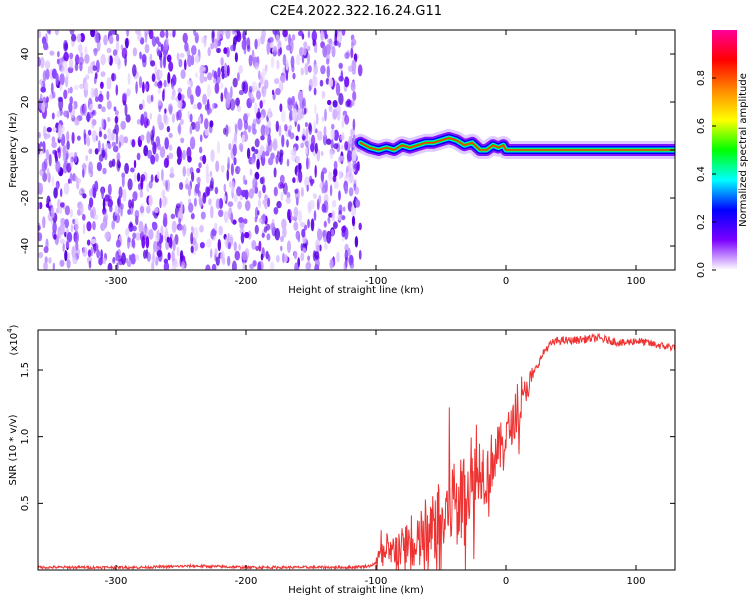  Describe the element at coordinates (246, 581) in the screenshot. I see `x-tick-label: -200` at that location.